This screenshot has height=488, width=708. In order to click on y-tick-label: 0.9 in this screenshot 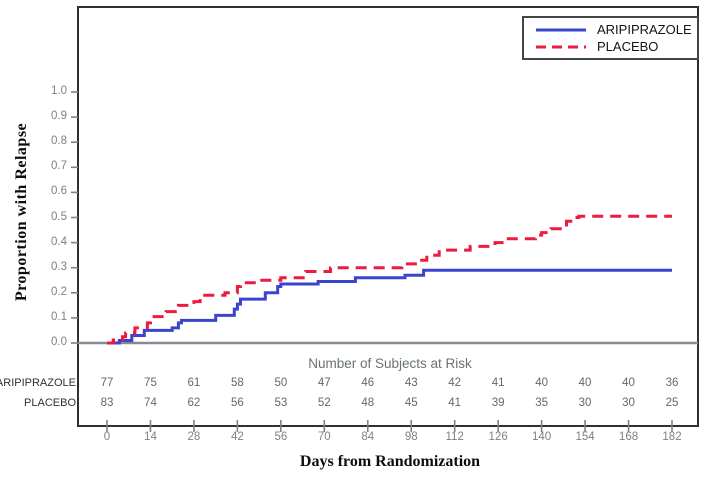, I will do `click(59, 116)`.